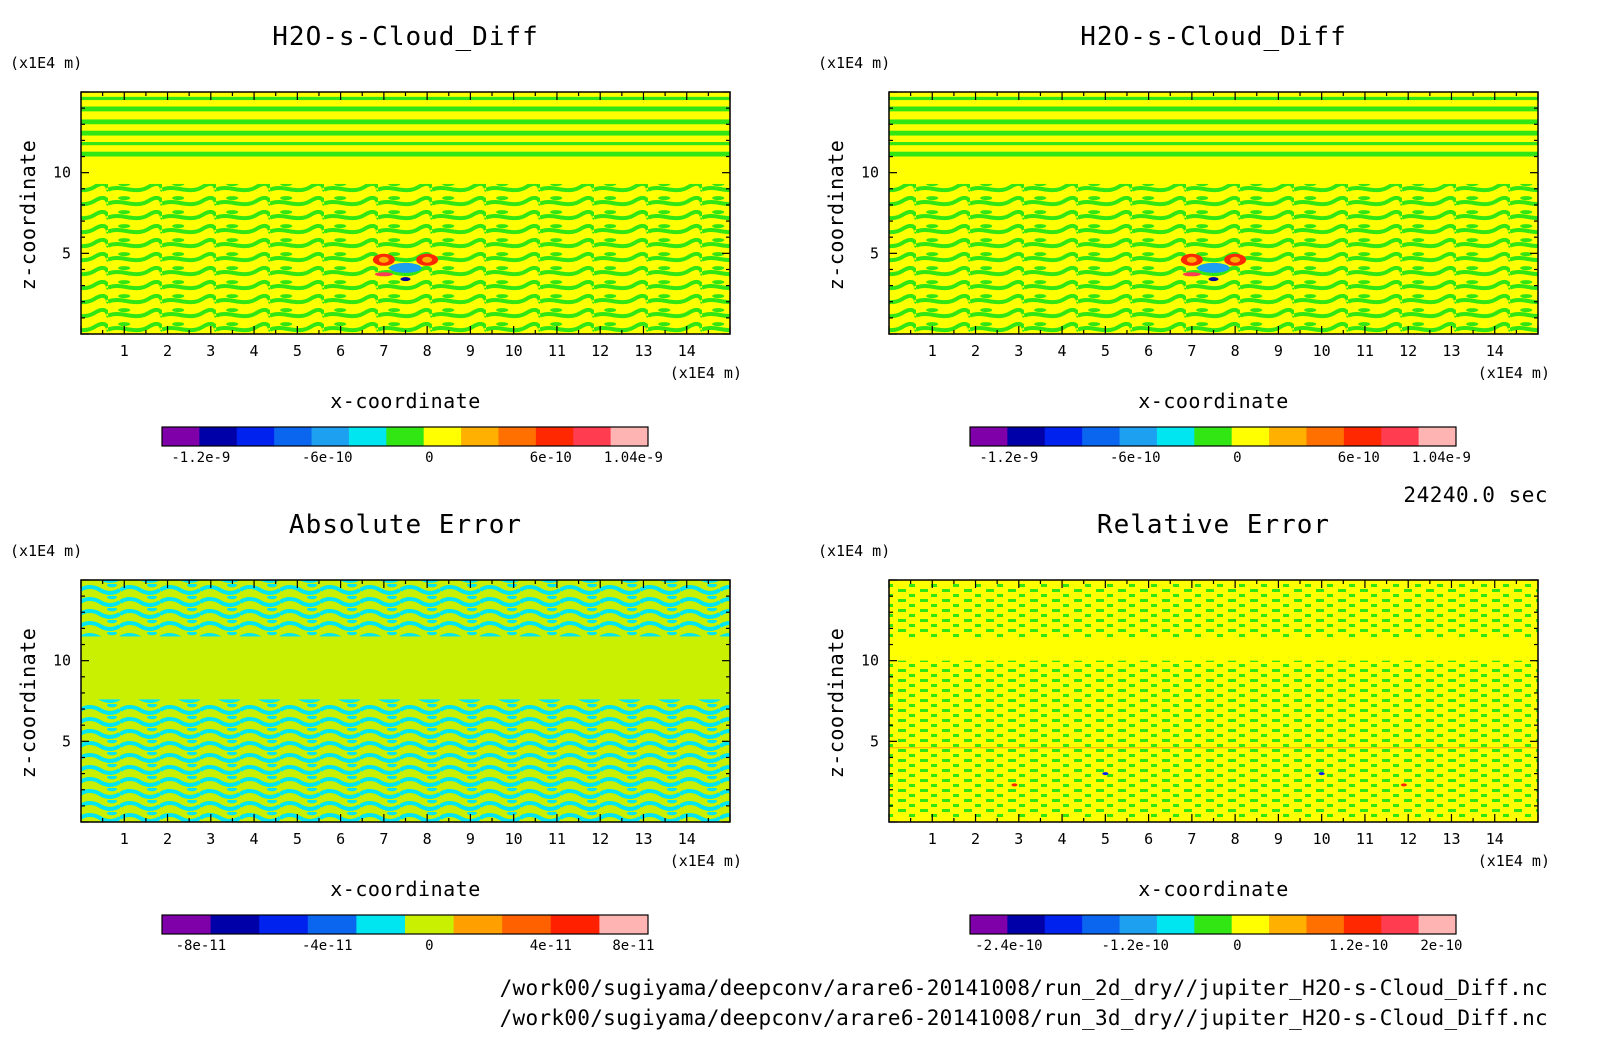  What do you see at coordinates (551, 946) in the screenshot?
I see `colorbar-tick-label: 4e-11` at bounding box center [551, 946].